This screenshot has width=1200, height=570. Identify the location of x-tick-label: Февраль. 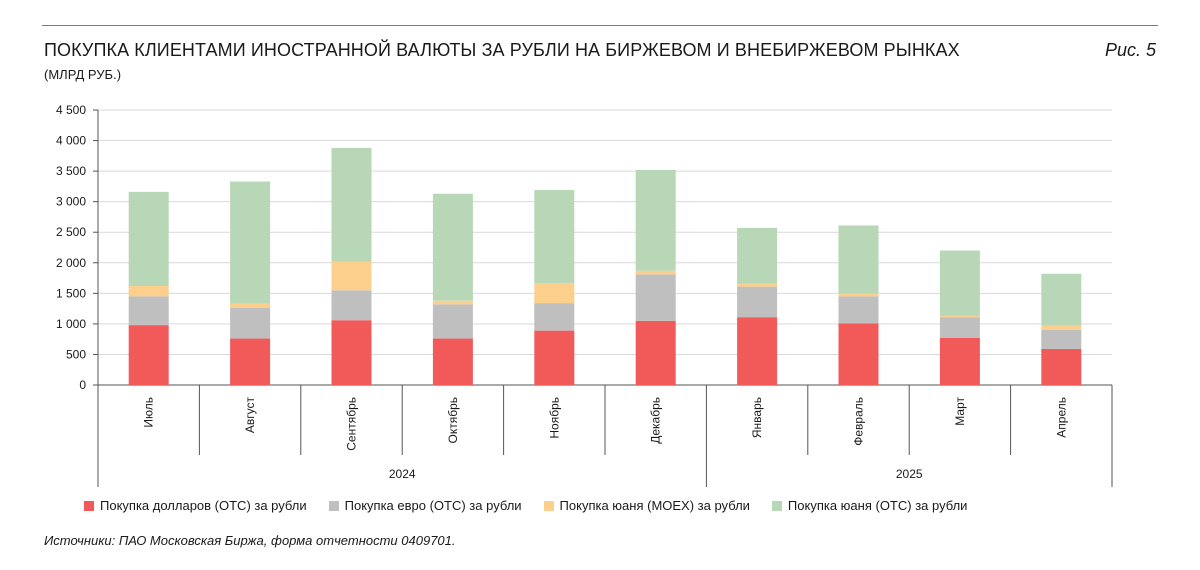
(859, 421).